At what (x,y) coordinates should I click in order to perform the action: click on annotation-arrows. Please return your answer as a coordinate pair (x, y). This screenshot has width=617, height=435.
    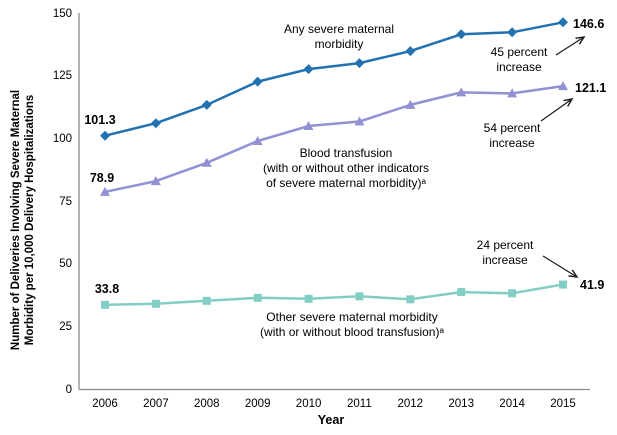
    Looking at the image, I should click on (562, 157).